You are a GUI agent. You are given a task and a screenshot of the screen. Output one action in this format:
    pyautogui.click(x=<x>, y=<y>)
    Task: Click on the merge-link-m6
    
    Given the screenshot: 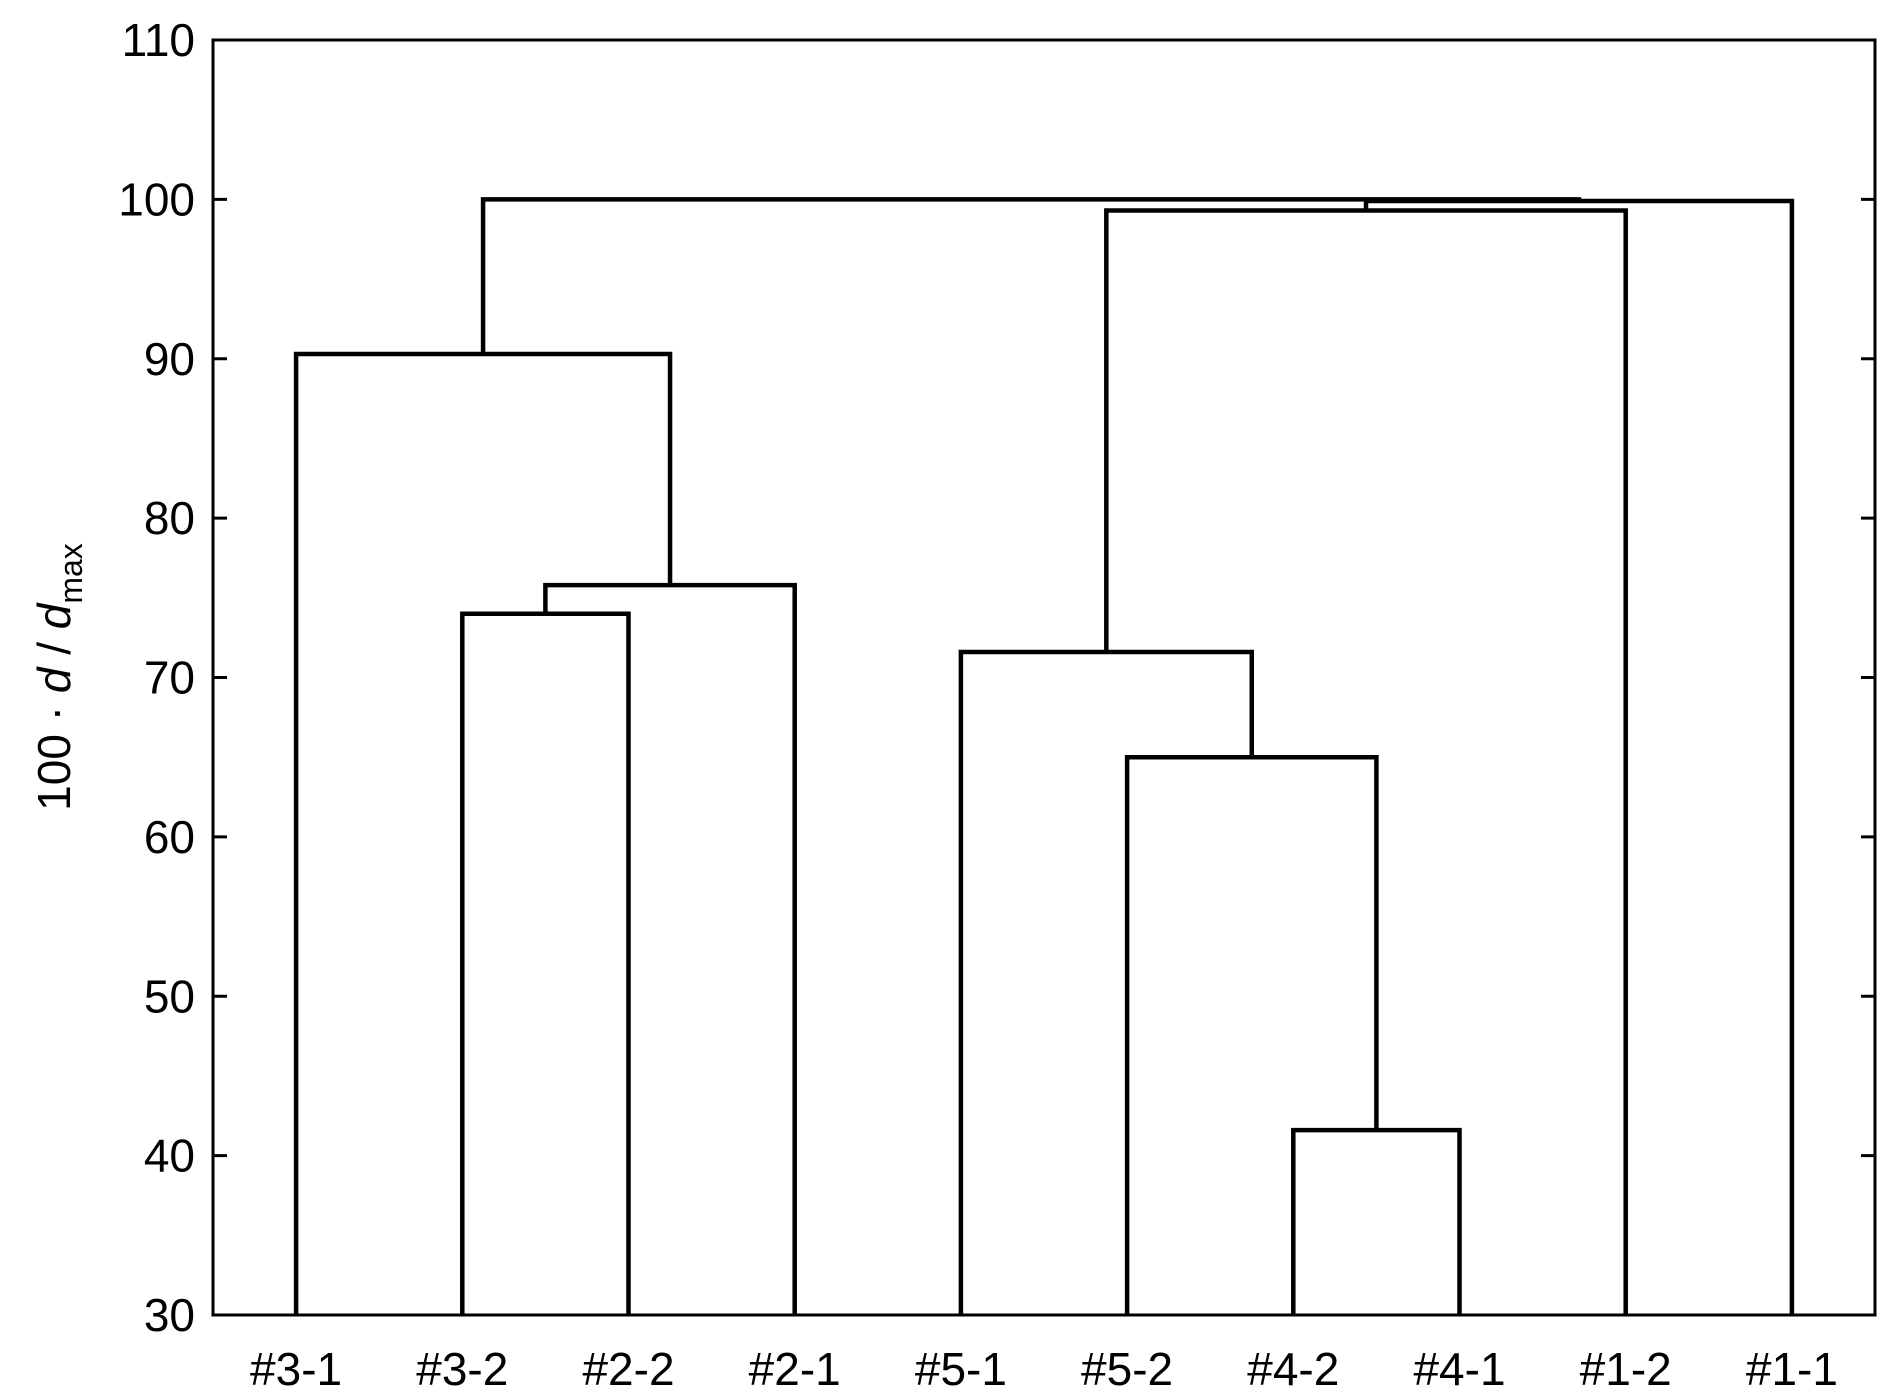 What is the action you would take?
    pyautogui.click(x=483, y=833)
    